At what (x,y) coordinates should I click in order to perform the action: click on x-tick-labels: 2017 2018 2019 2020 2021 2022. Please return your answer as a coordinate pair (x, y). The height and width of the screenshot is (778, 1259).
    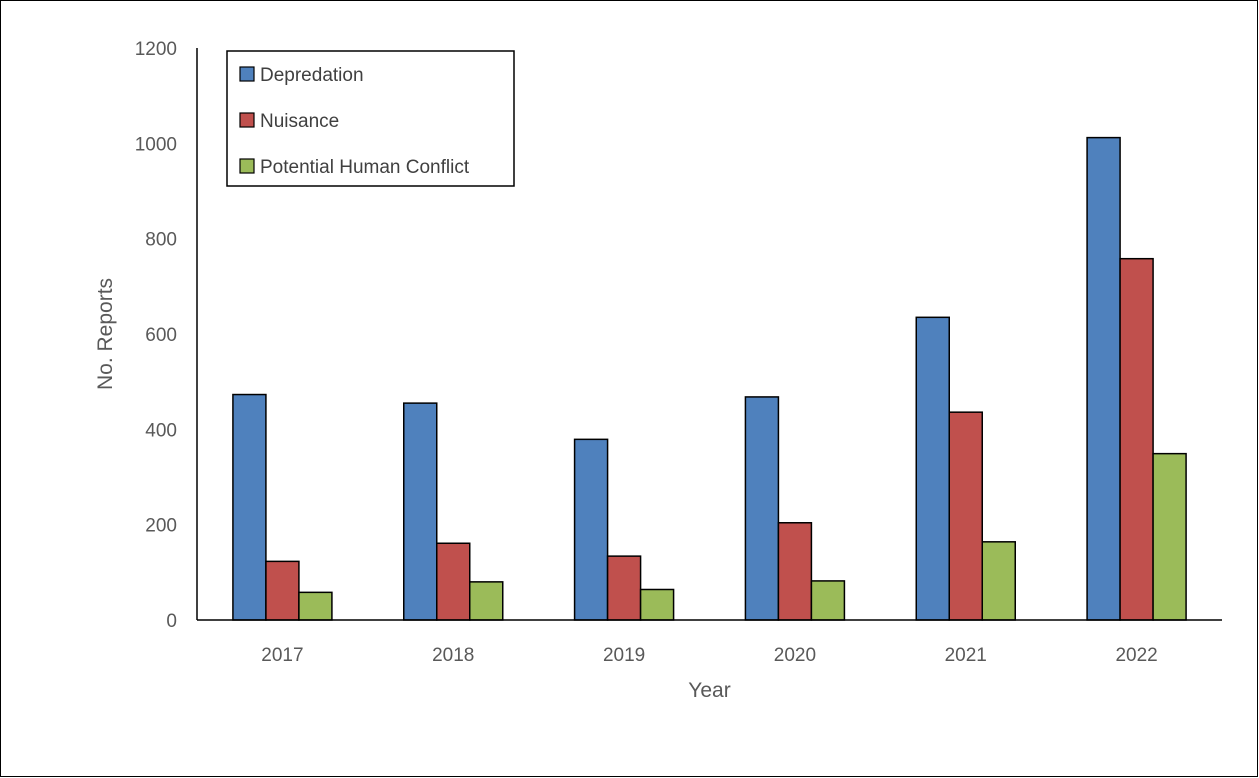
    Looking at the image, I should click on (709, 655).